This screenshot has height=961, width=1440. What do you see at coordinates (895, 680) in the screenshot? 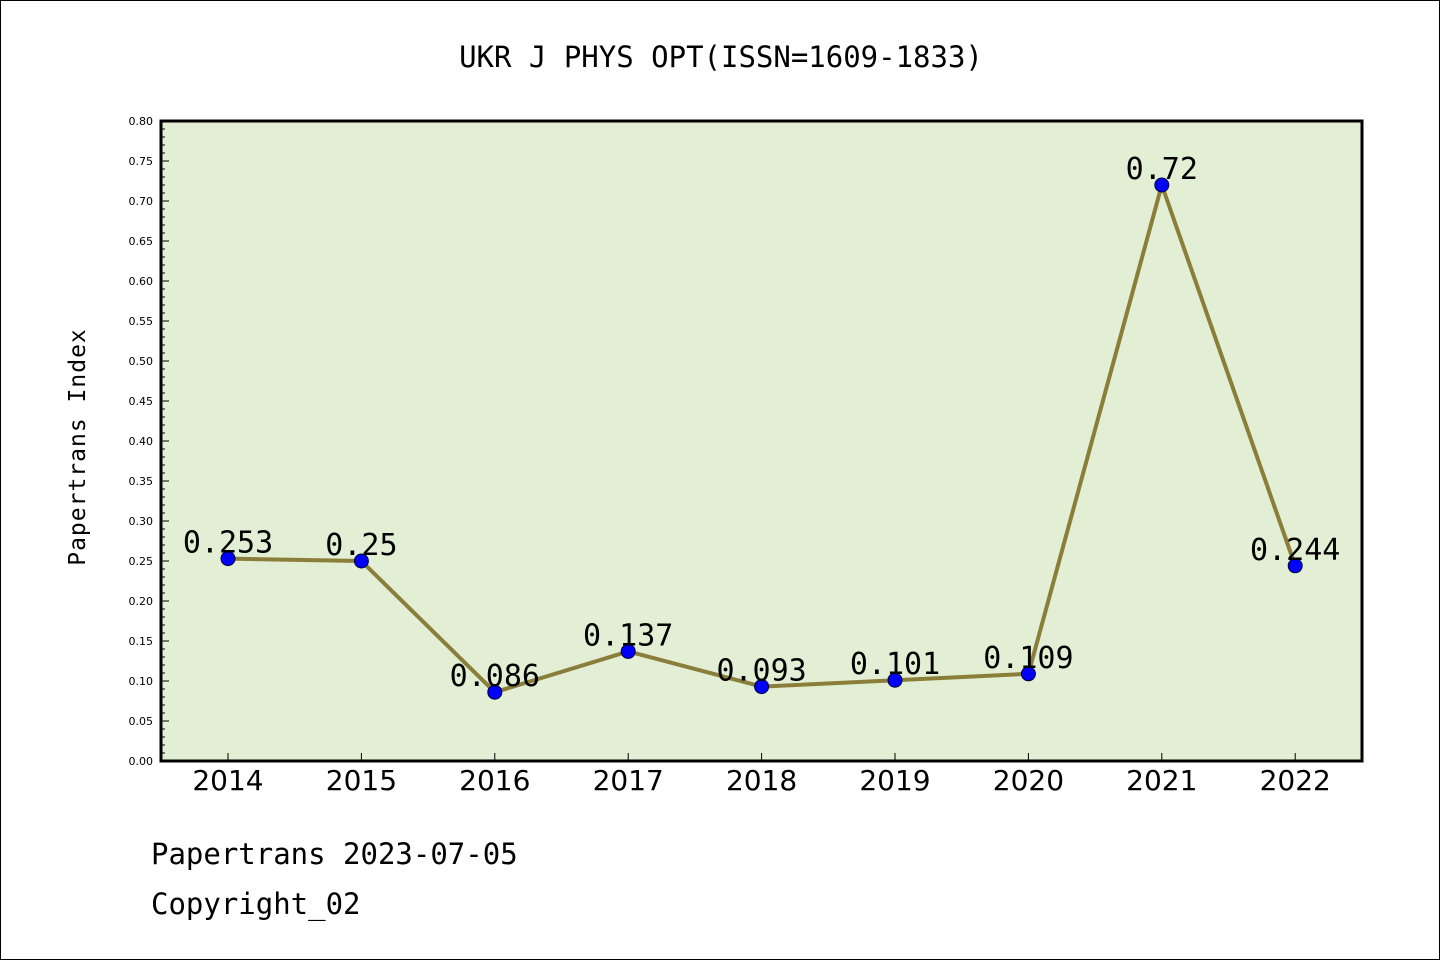
I see `data-point-2019` at bounding box center [895, 680].